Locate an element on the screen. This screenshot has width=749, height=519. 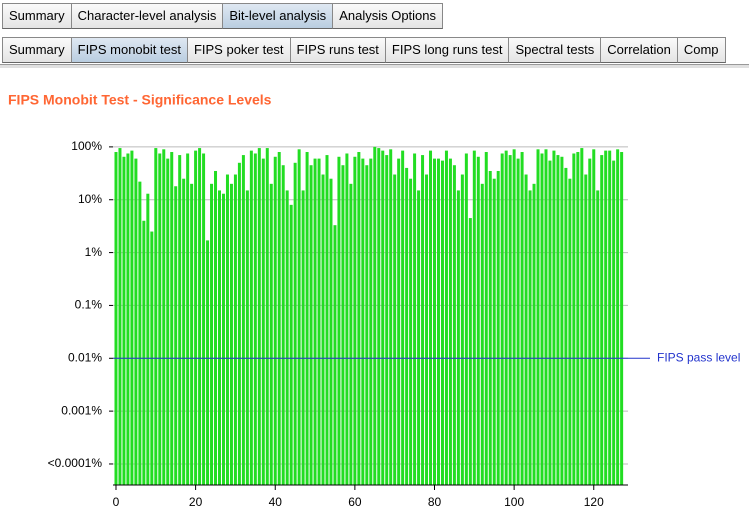
tab: Comp is located at coordinates (701, 50).